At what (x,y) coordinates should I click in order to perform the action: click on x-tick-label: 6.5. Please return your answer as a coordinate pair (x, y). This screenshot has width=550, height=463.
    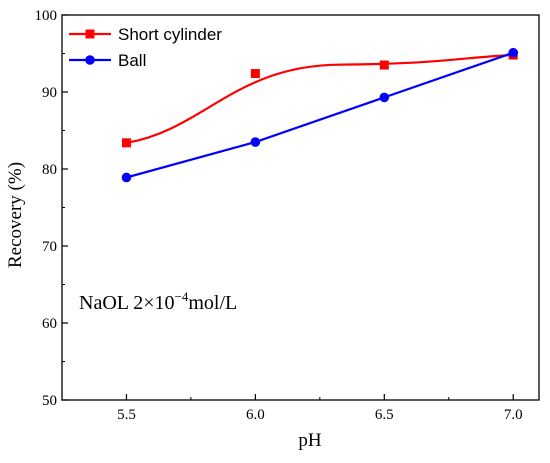
    Looking at the image, I should click on (384, 415).